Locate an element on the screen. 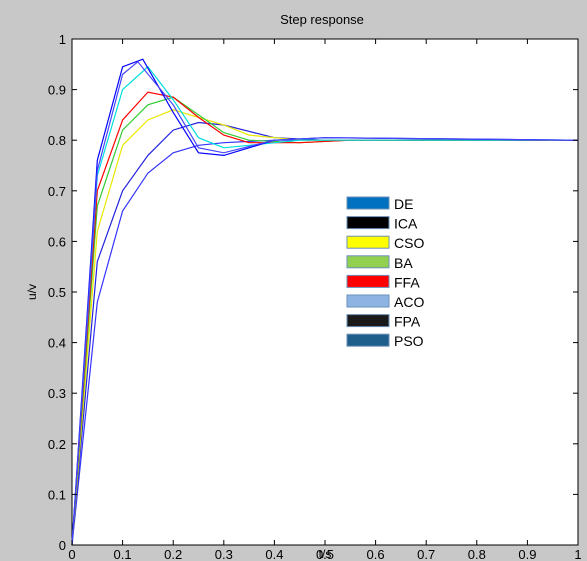 This screenshot has height=561, width=587. x-tick-label: 0.6 is located at coordinates (376, 554).